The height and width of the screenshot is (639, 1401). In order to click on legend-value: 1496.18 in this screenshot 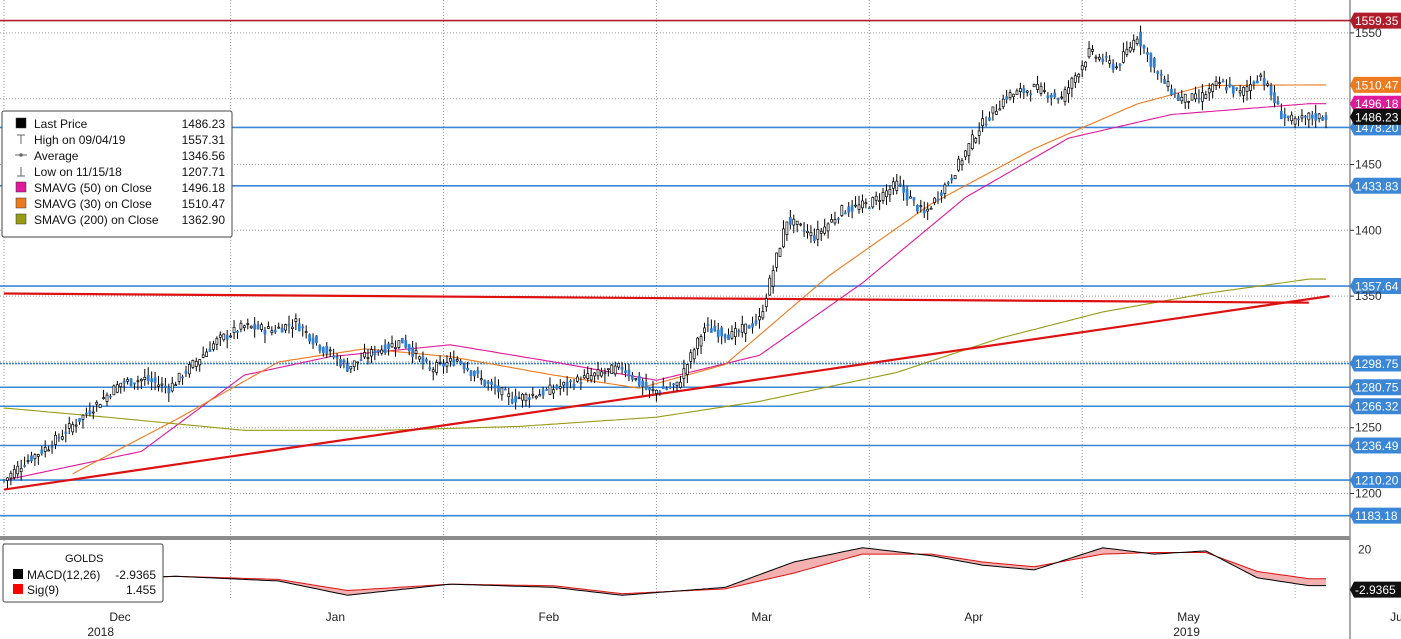, I will do `click(204, 188)`.